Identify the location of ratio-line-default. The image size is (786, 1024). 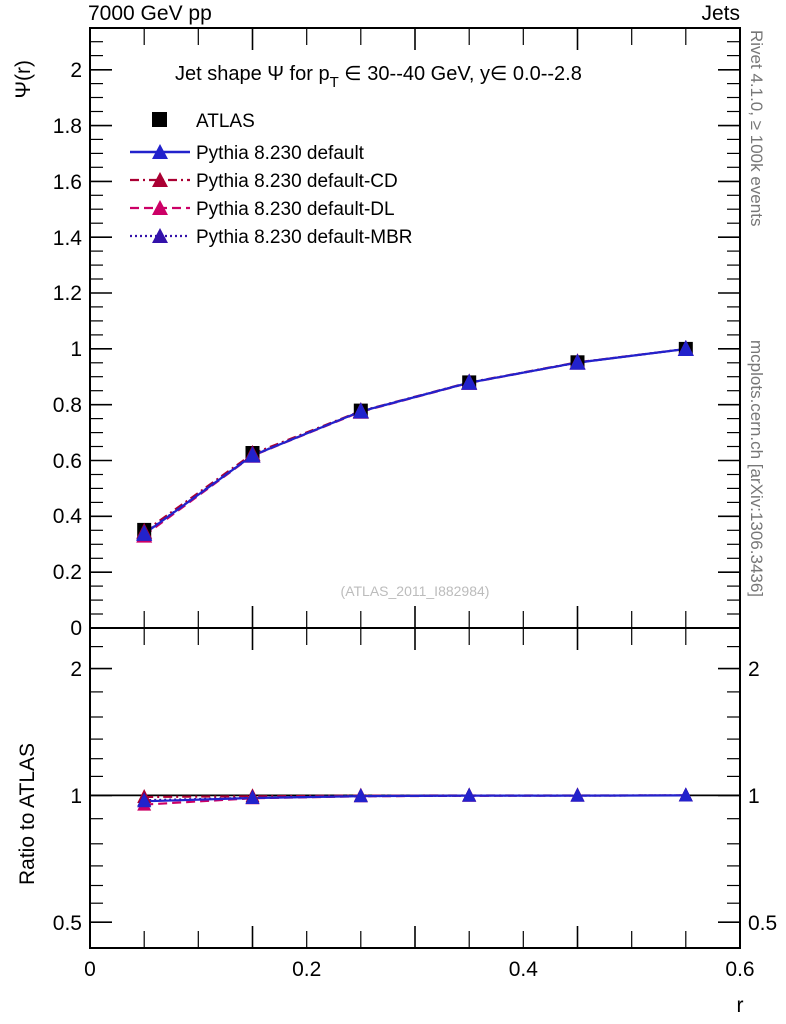
(415, 798).